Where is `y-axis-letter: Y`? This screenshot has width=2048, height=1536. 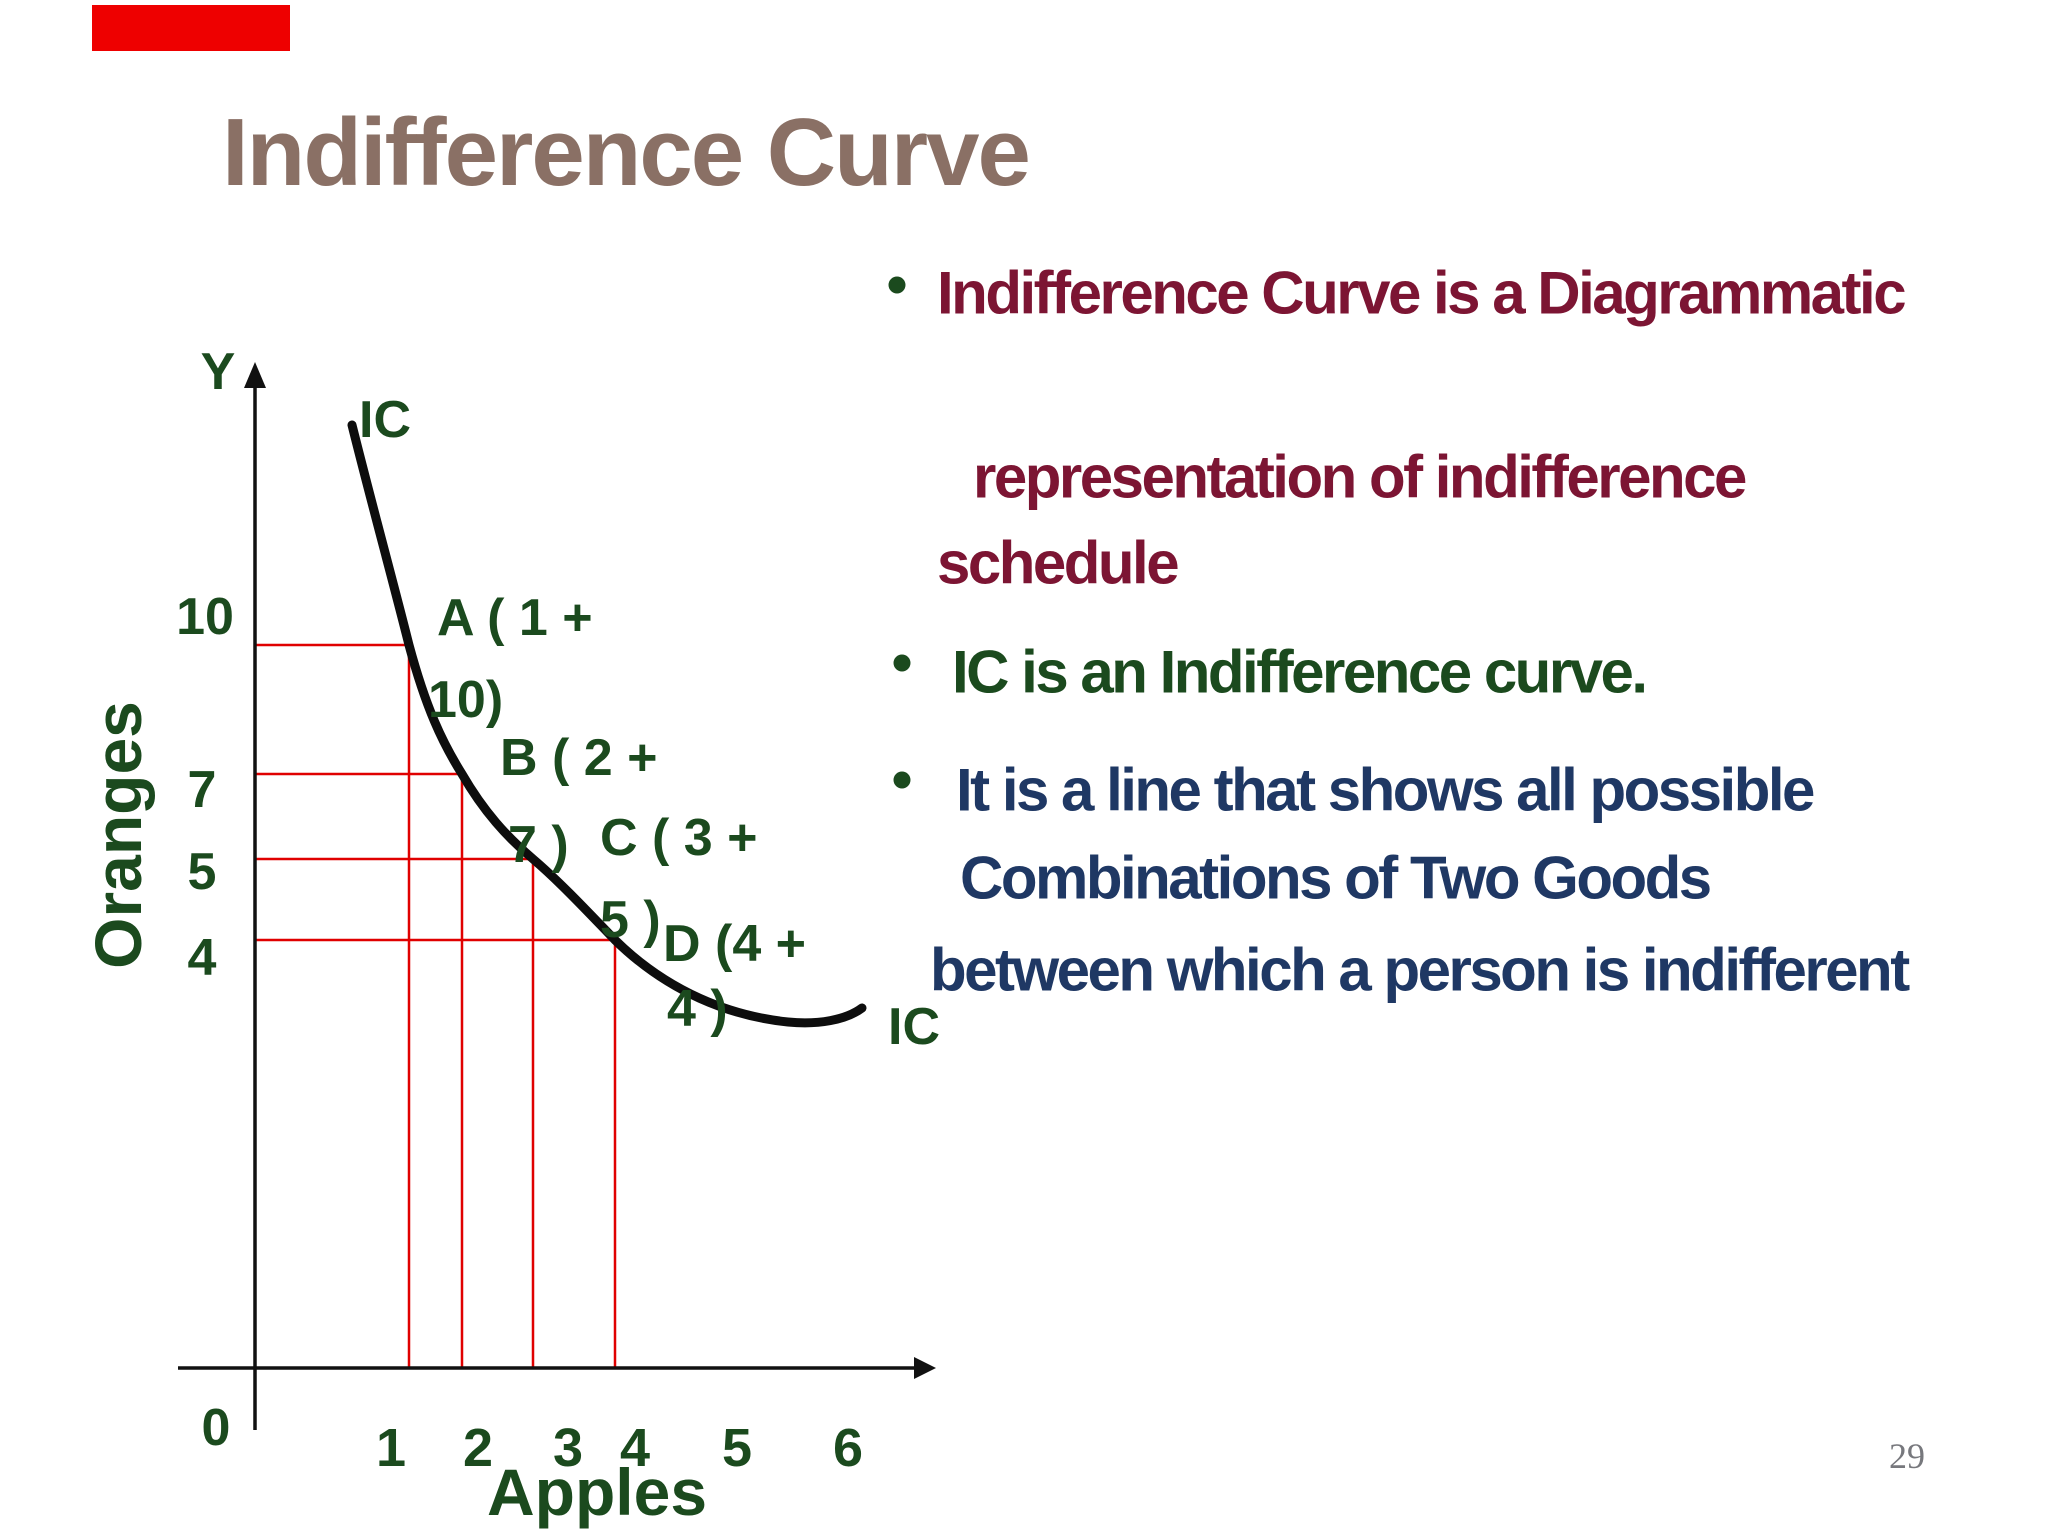
y-axis-letter: Y is located at coordinates (218, 372).